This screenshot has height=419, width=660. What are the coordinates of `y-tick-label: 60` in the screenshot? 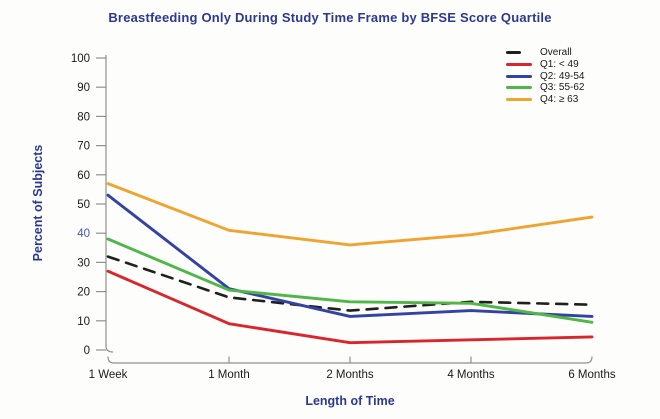 It's located at (83, 176).